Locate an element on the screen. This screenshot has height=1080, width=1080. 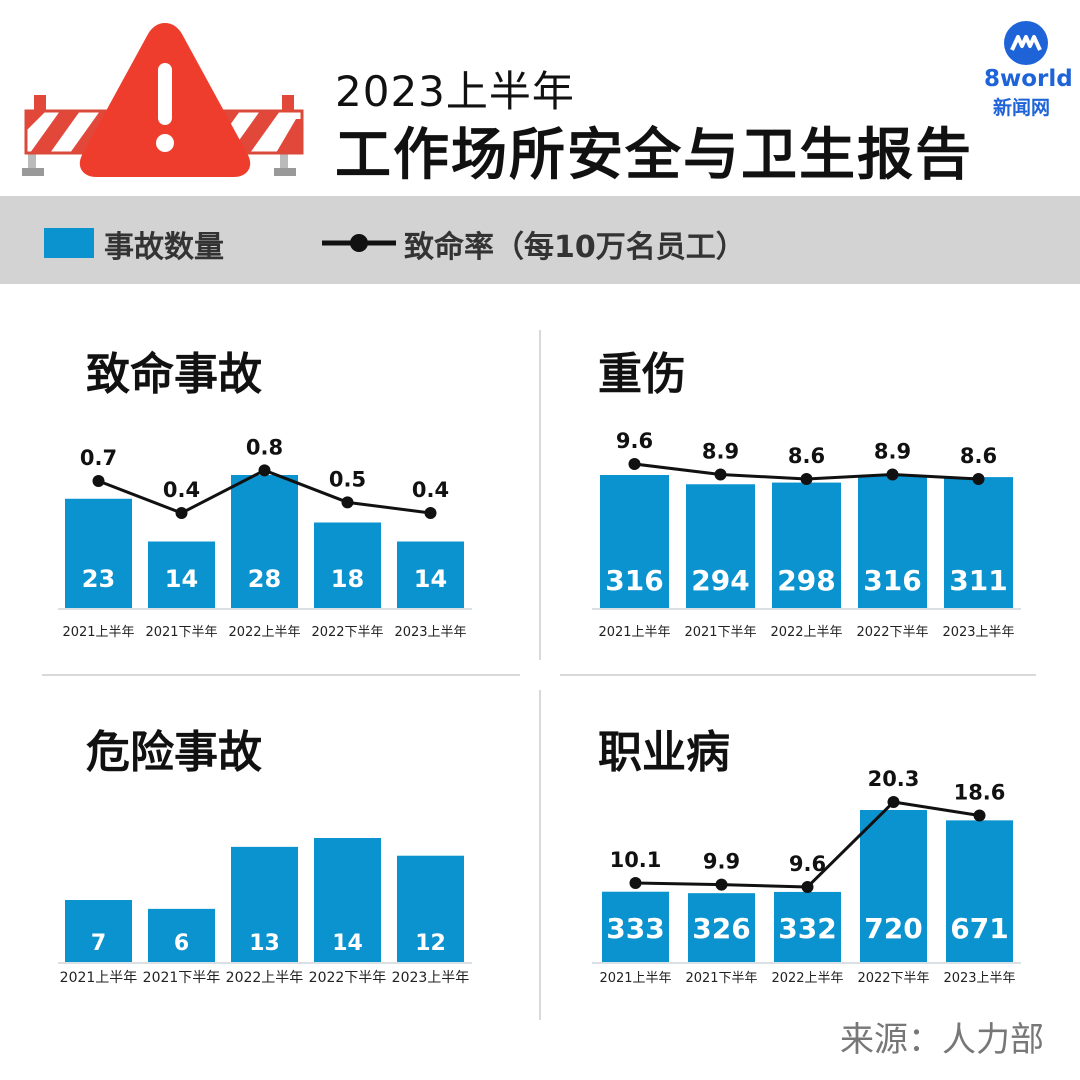
bar-value-label: 311 is located at coordinates (978, 580).